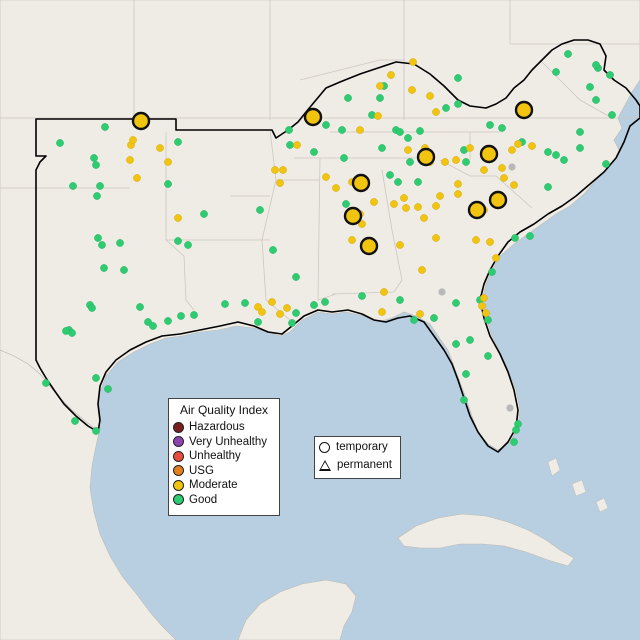 This screenshot has height=640, width=640. What do you see at coordinates (578, 485) in the screenshot?
I see `bahamas` at bounding box center [578, 485].